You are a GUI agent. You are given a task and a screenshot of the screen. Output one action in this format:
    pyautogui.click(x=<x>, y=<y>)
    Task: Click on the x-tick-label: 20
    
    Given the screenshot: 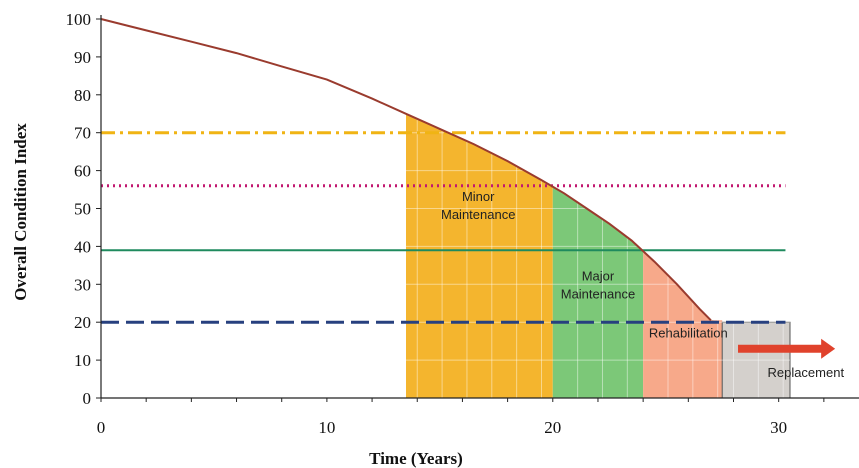 What is the action you would take?
    pyautogui.click(x=552, y=427)
    